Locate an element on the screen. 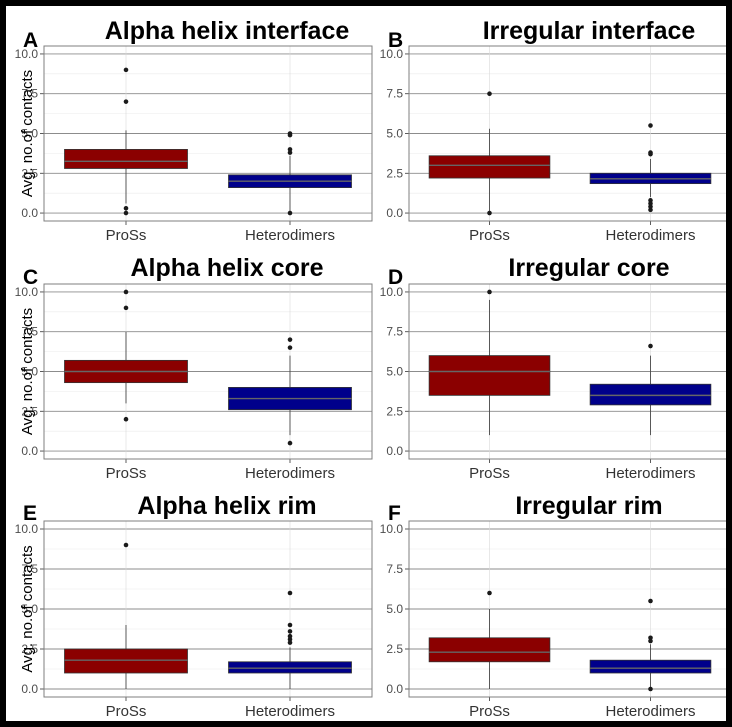 This screenshot has width=732, height=727. panel-title: Alpha helix interface is located at coordinates (227, 31).